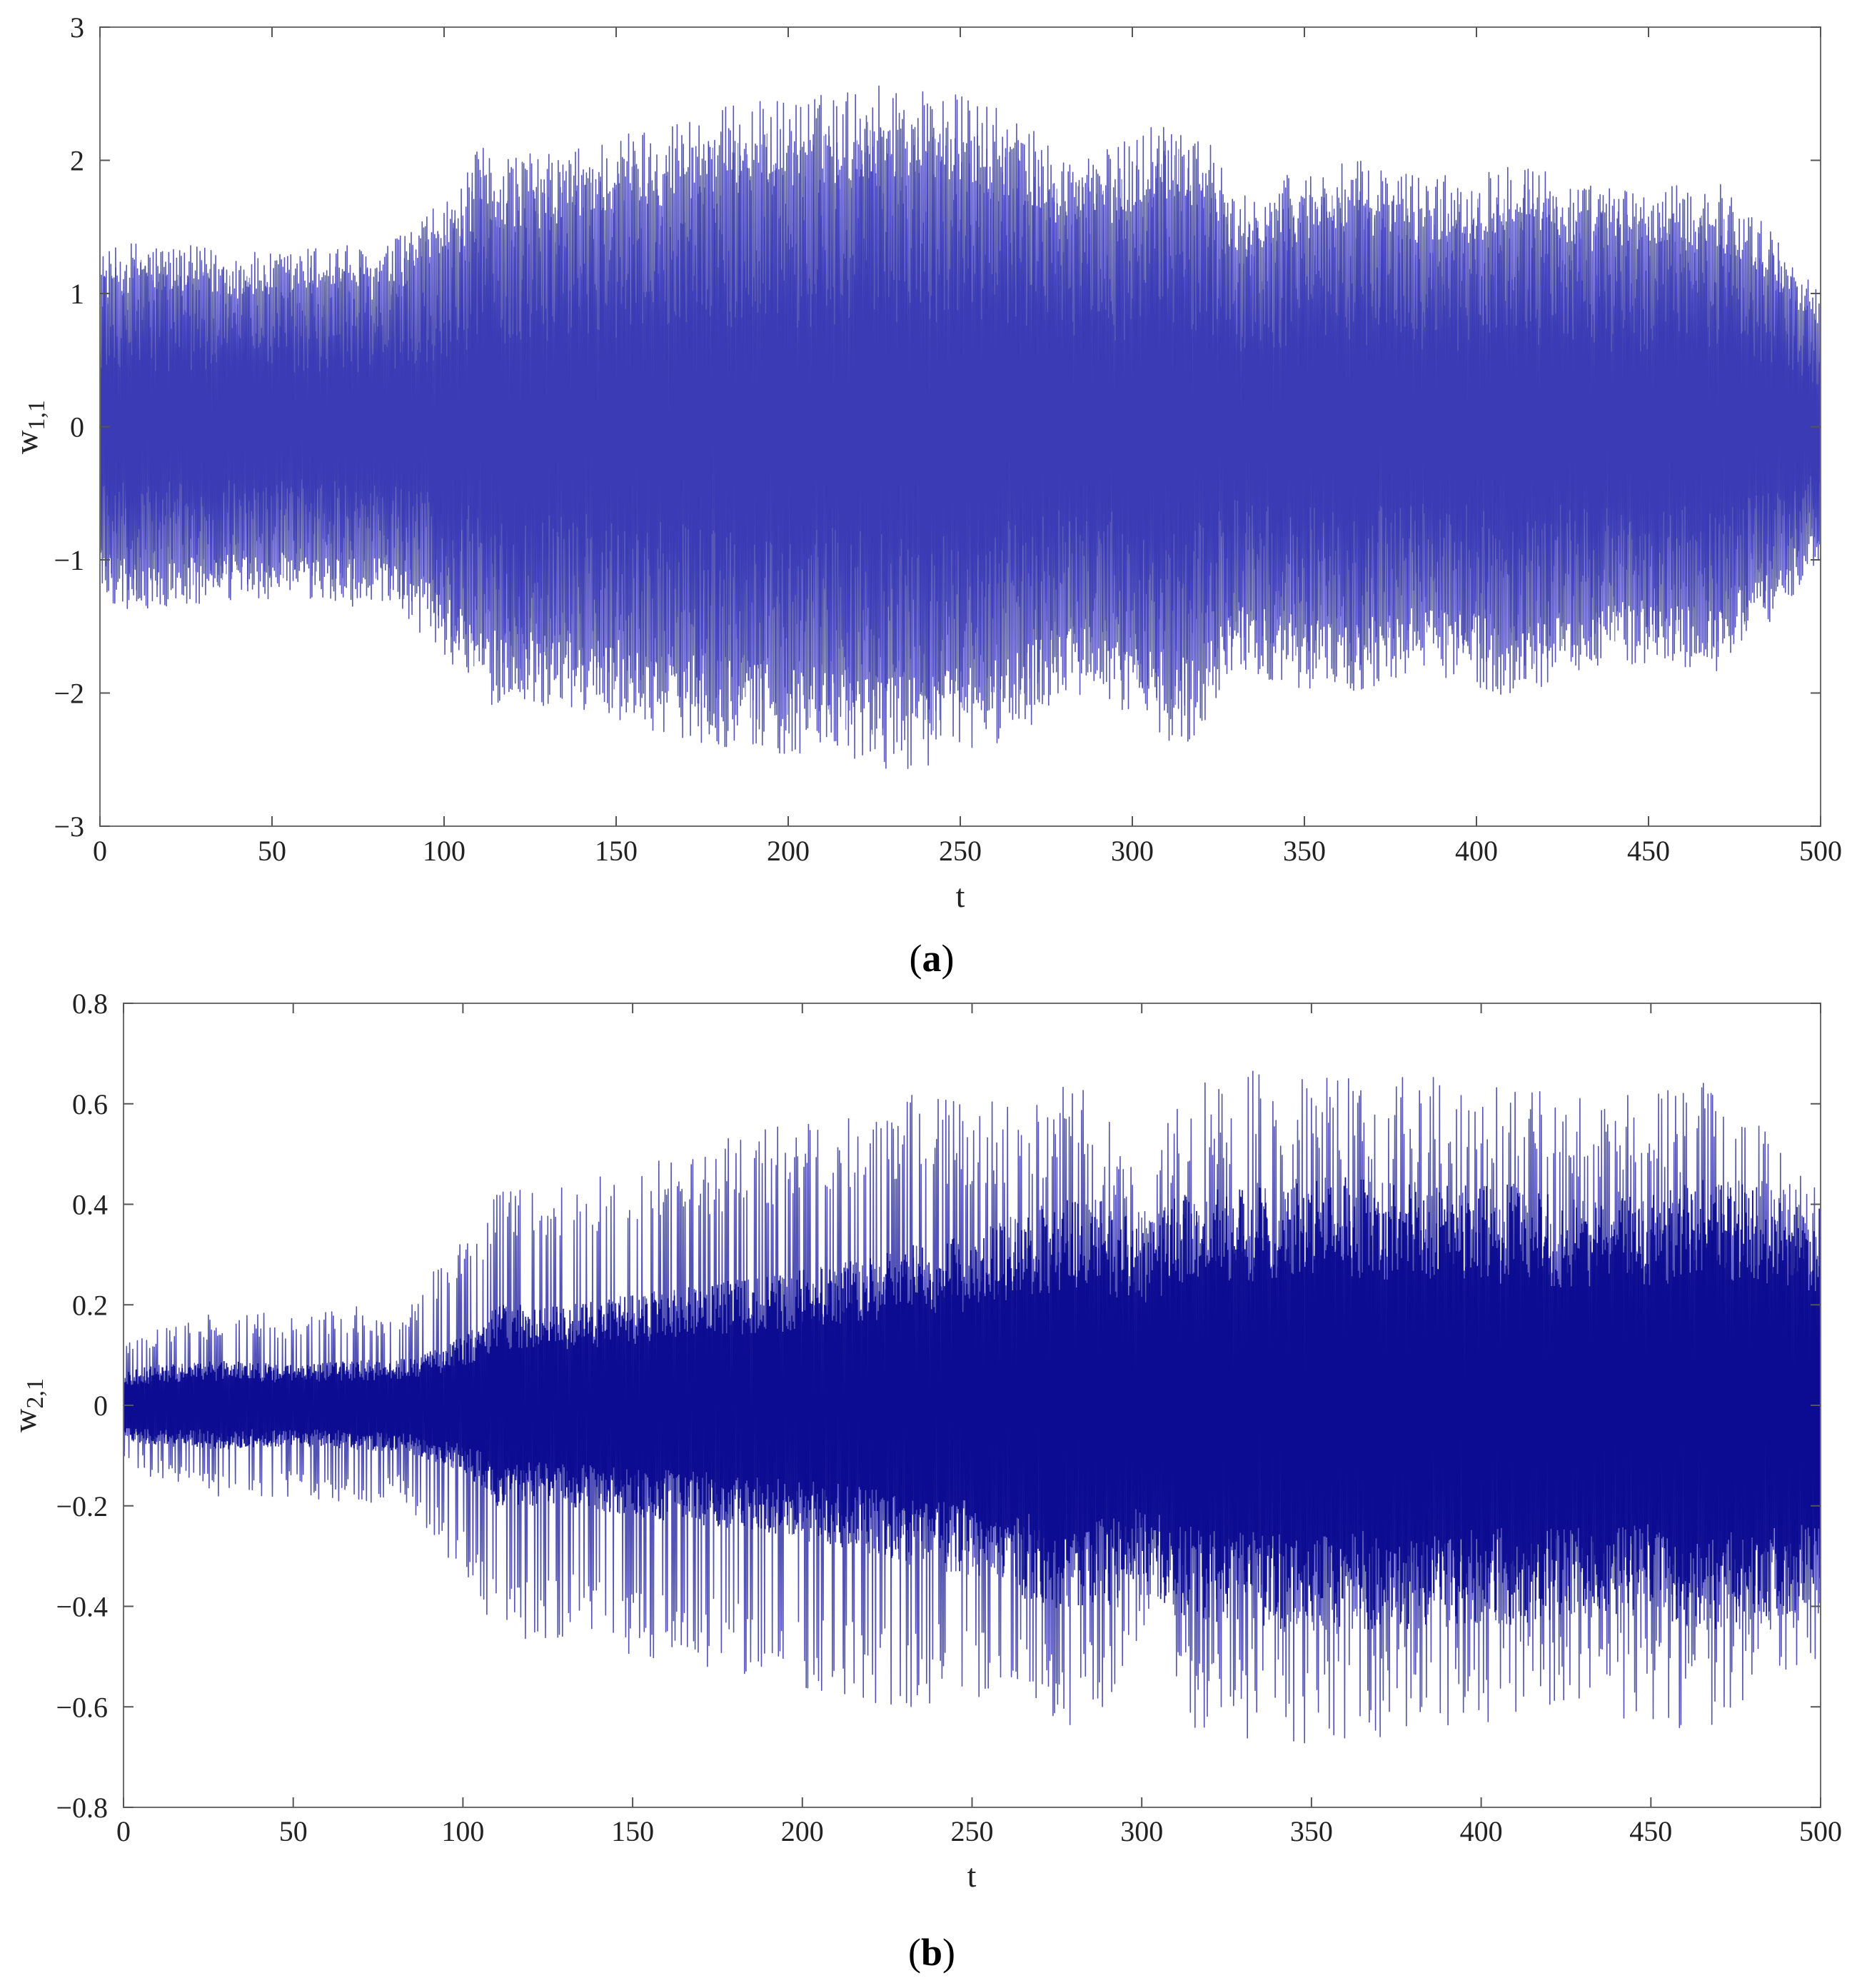 This screenshot has width=1857, height=1988. What do you see at coordinates (77, 27) in the screenshot?
I see `y-tick-label: 3` at bounding box center [77, 27].